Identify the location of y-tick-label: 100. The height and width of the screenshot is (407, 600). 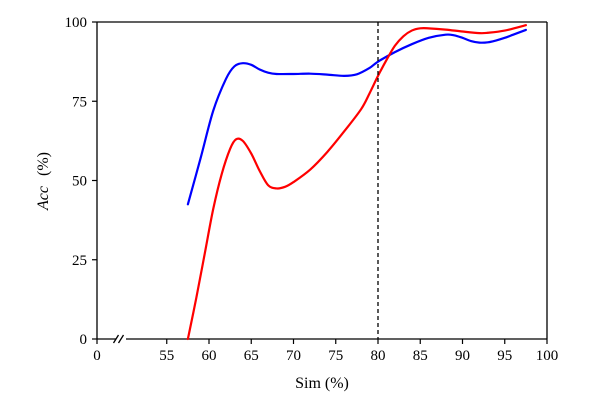
(76, 23).